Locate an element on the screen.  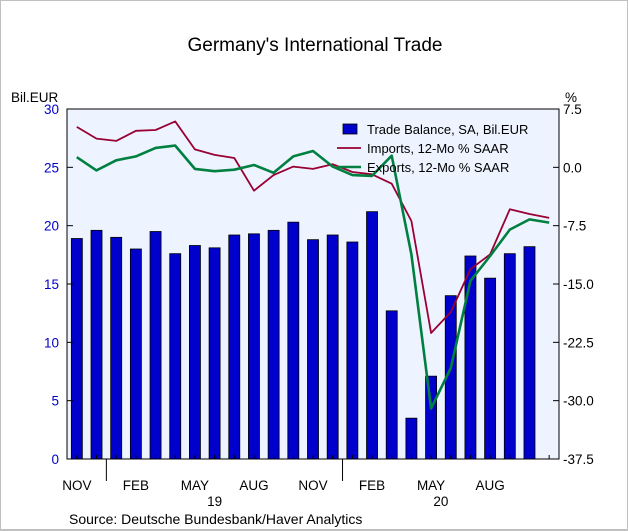
right-axis-unit: % is located at coordinates (571, 97).